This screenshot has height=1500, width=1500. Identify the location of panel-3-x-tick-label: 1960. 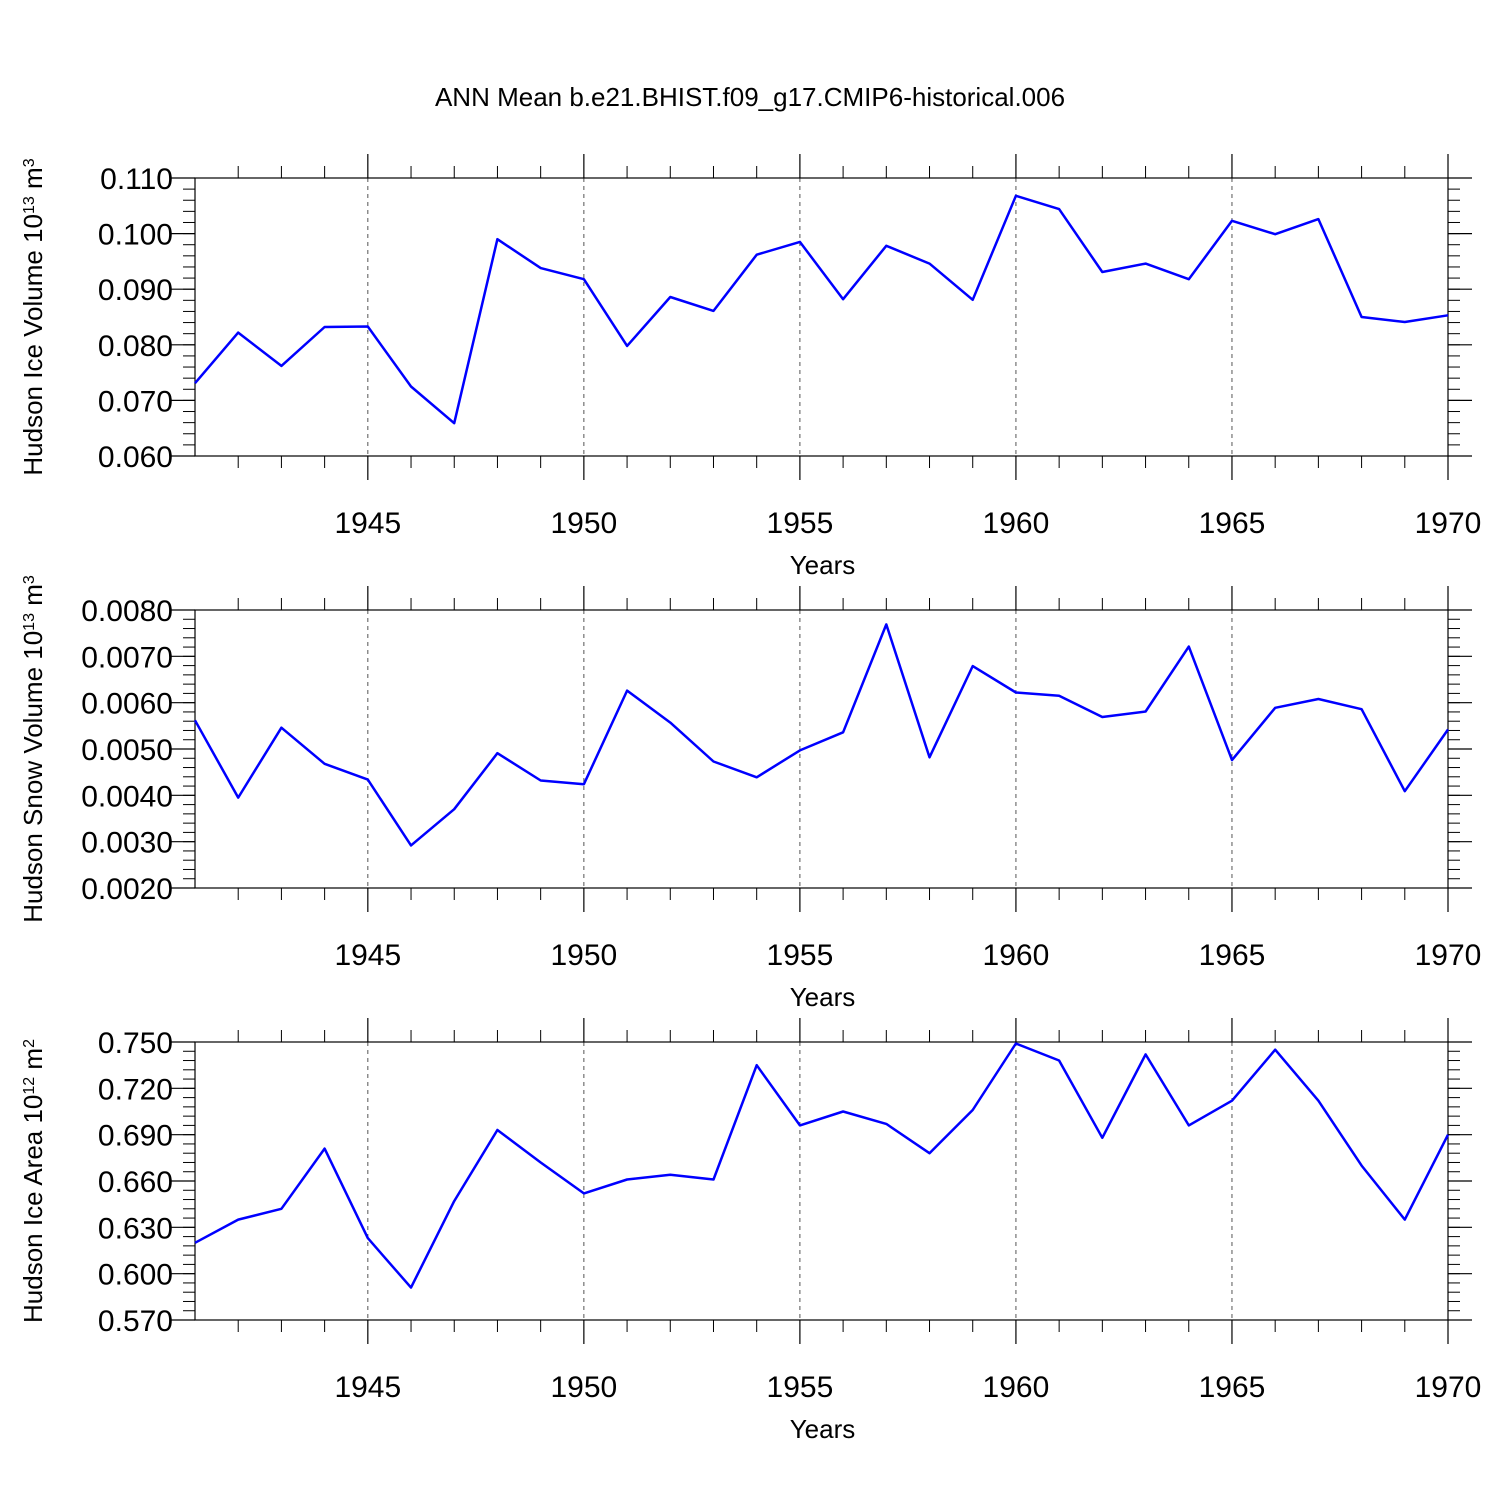
(1016, 1387).